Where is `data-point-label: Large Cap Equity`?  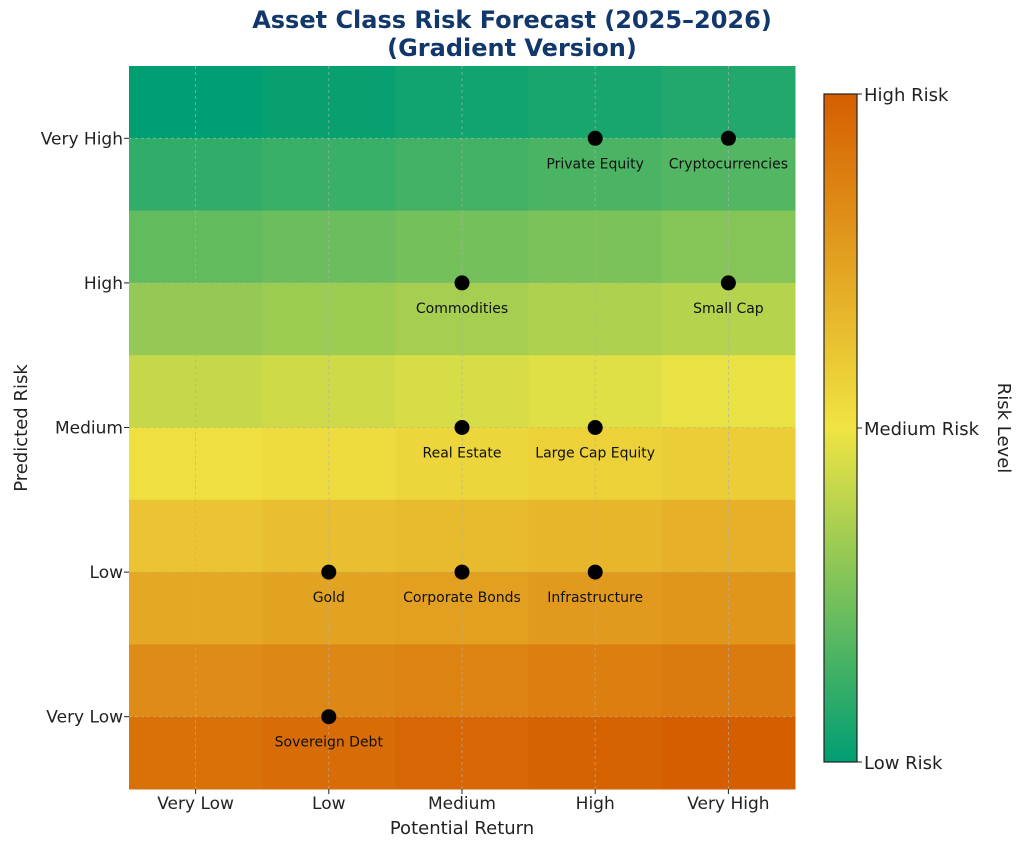 data-point-label: Large Cap Equity is located at coordinates (595, 454).